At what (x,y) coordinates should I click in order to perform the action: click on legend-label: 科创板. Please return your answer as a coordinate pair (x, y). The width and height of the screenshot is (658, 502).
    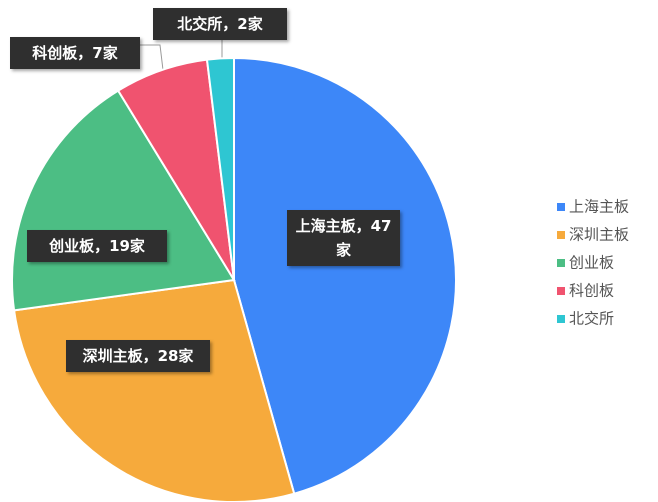
    Looking at the image, I should click on (591, 291).